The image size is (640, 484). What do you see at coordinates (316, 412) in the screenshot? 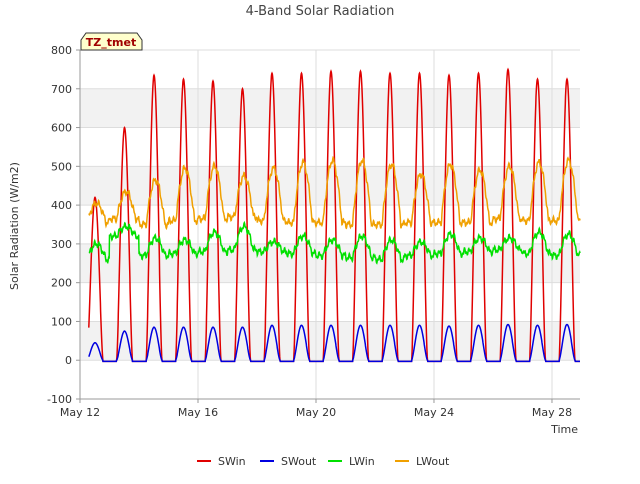
I see `x-tick-label: May 20` at bounding box center [316, 412].